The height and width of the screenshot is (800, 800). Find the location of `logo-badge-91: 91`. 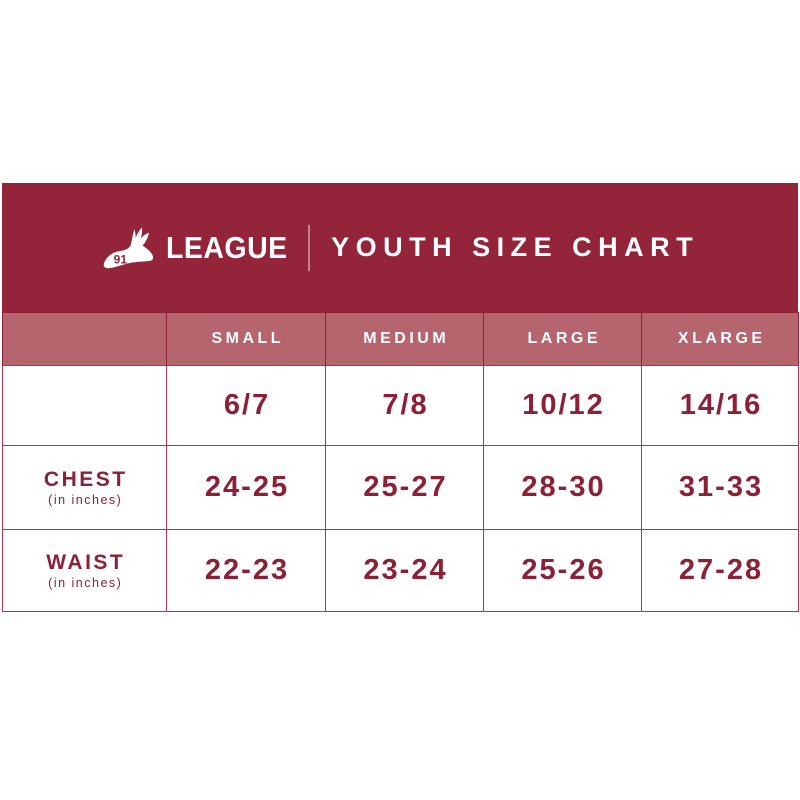

logo-badge-91: 91 is located at coordinates (121, 259).